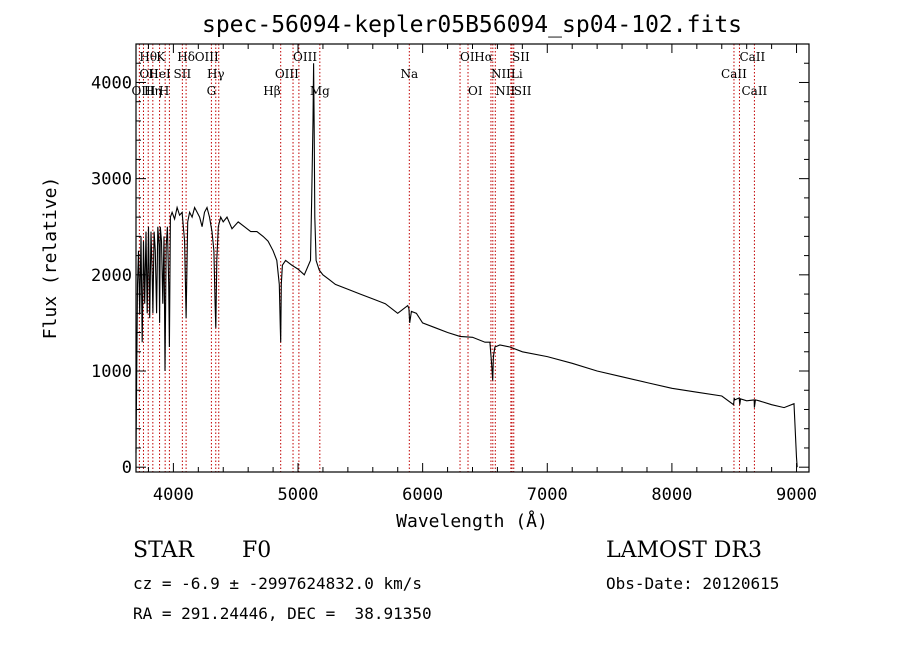 This screenshot has width=900, height=649. Describe the element at coordinates (422, 495) in the screenshot. I see `x-tick-label: 6000` at that location.